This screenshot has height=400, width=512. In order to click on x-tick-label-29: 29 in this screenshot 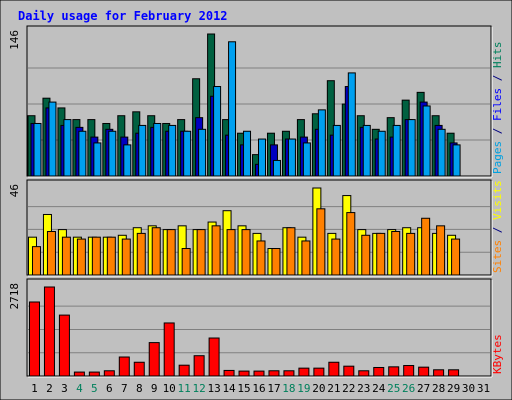, I will do `click(453, 388)`.